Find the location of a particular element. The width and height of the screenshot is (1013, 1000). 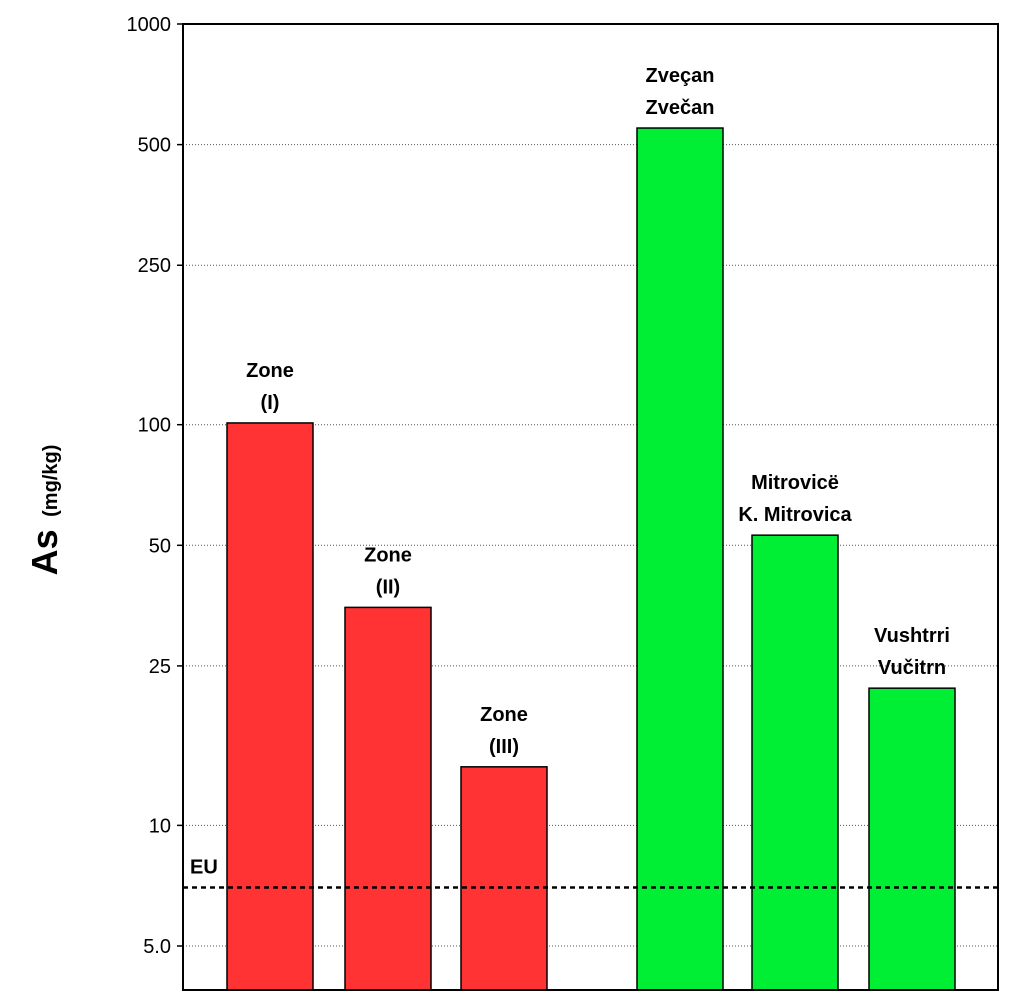

bar-label: (I) is located at coordinates (270, 403).